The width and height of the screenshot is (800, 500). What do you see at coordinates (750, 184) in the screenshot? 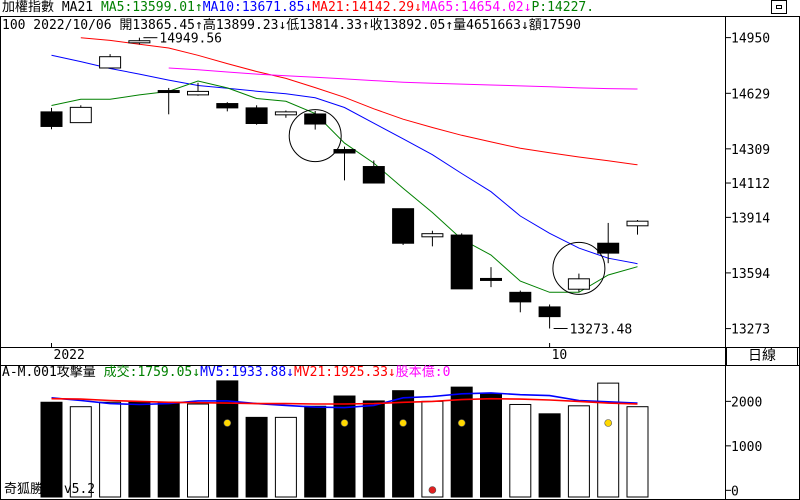
I see `price-tick-label: 14112` at bounding box center [750, 184].